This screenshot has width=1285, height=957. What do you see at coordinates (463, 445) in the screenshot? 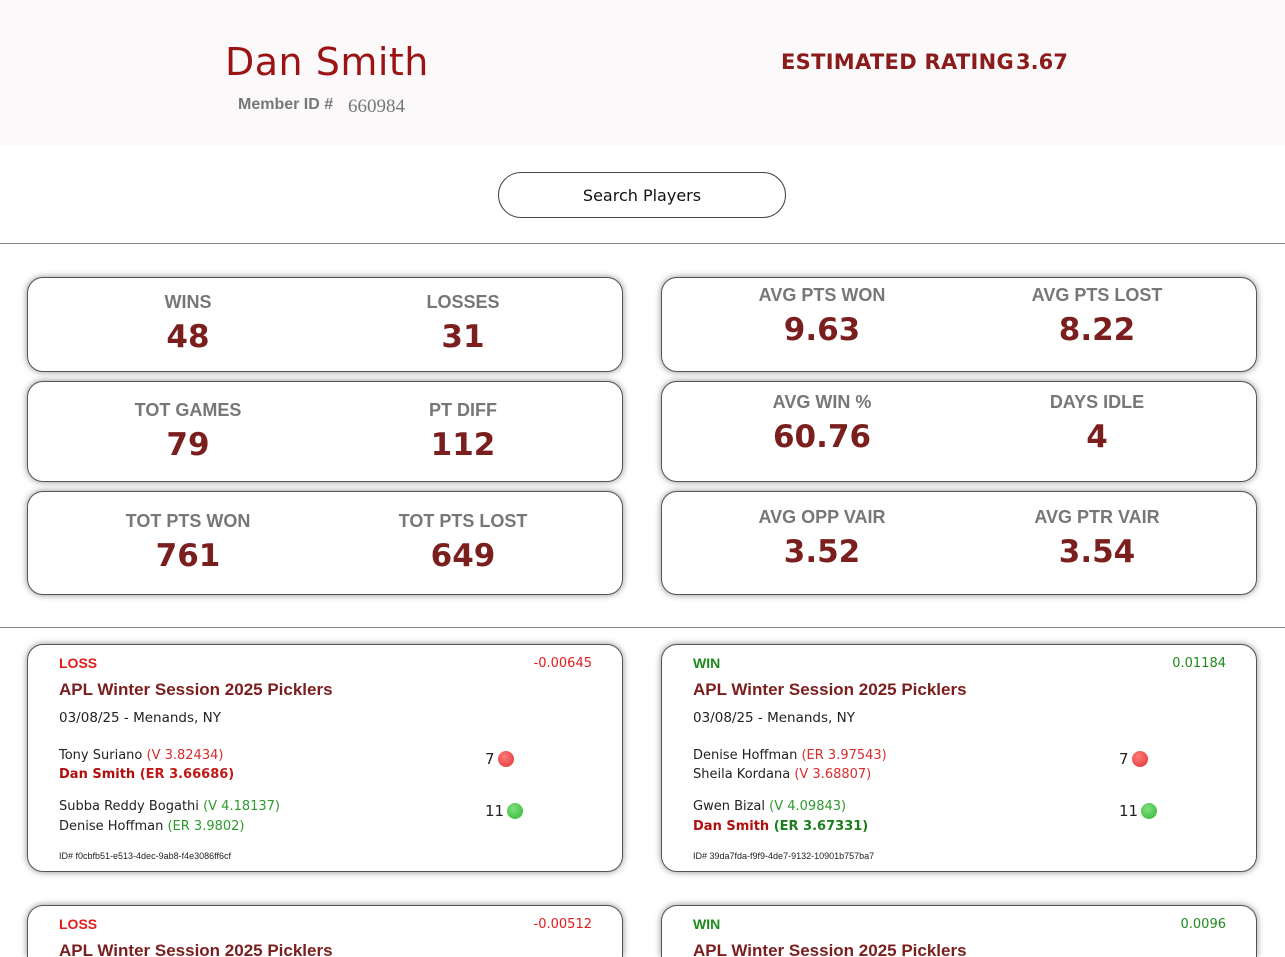
I see `stat-value: 112` at bounding box center [463, 445].